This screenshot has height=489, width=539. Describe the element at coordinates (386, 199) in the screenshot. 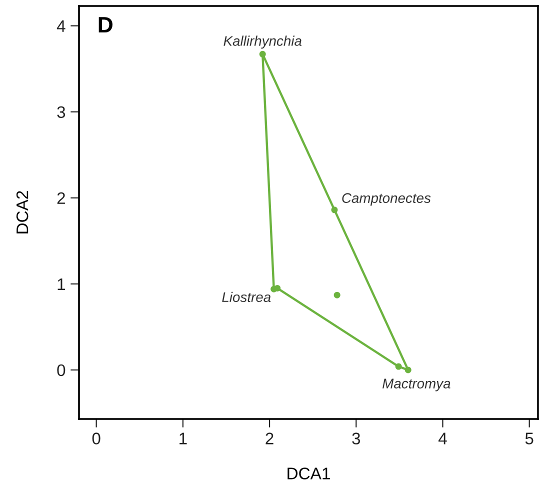

I see `annotation: Camptonectes` at that location.